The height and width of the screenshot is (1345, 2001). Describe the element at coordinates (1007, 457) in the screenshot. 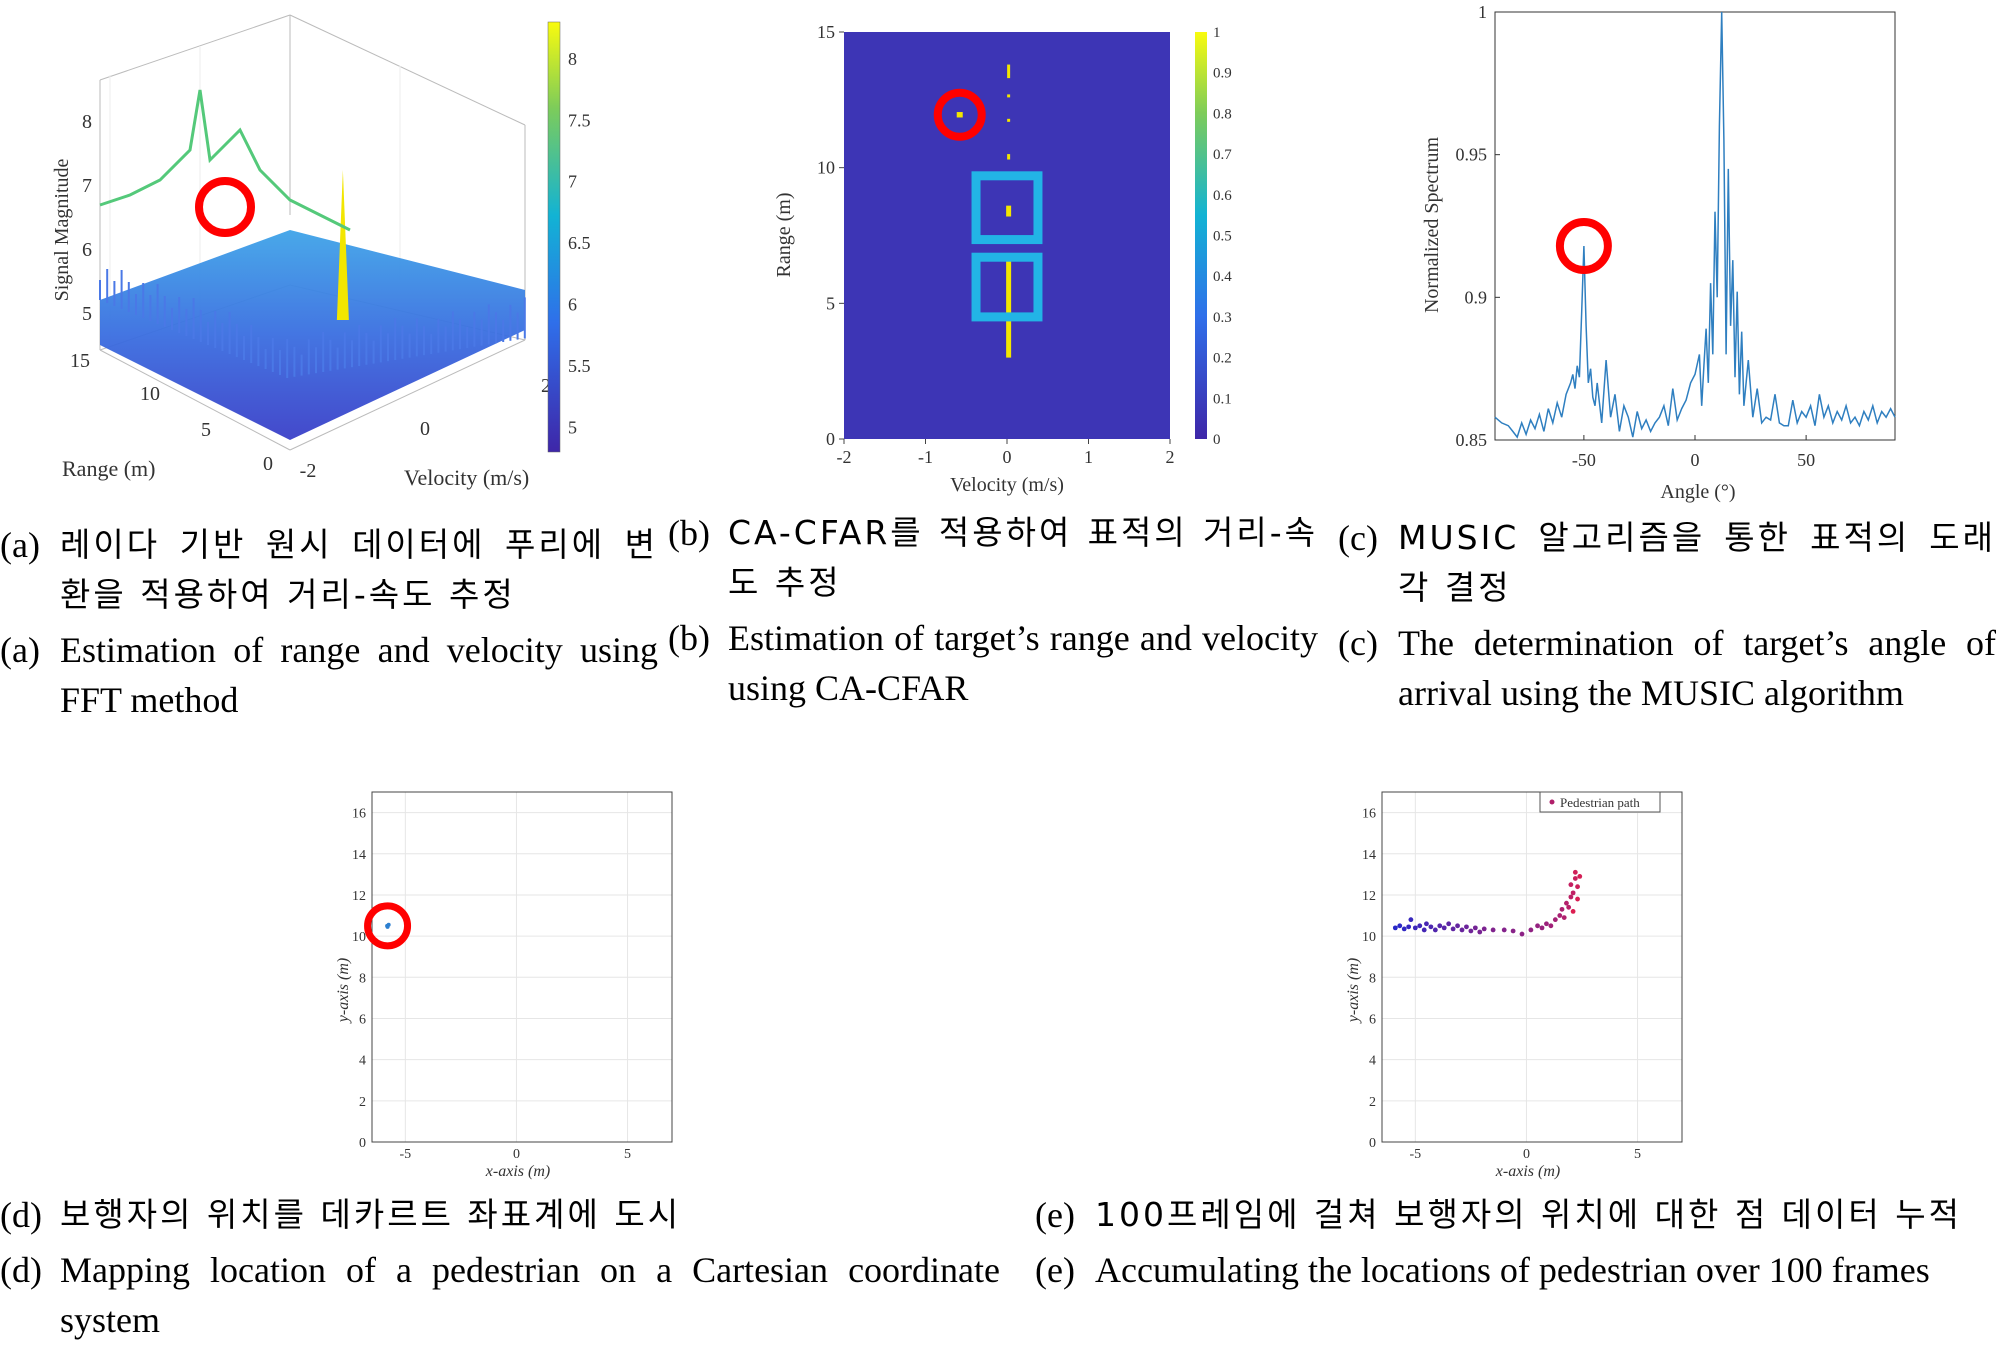

I see `b-xtick-label: 0` at that location.